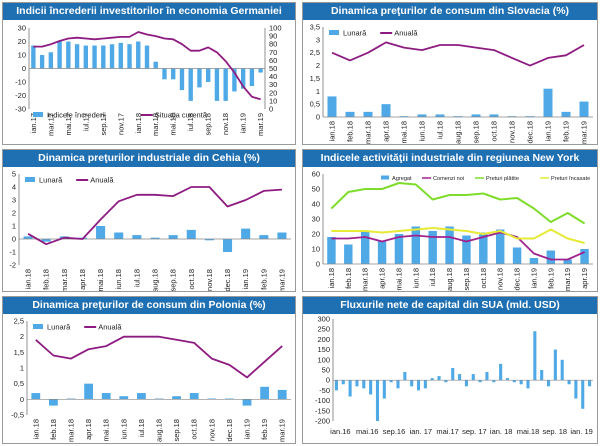  Describe the element at coordinates (483, 278) in the screenshot. I see `x-tick-label: oct.18` at that location.